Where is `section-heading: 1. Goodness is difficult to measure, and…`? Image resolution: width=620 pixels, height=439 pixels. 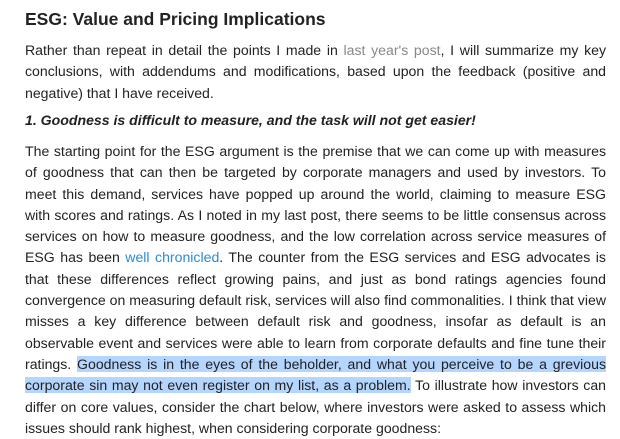 section-heading: 1. Goodness is difficult to measure, and… is located at coordinates (250, 120).